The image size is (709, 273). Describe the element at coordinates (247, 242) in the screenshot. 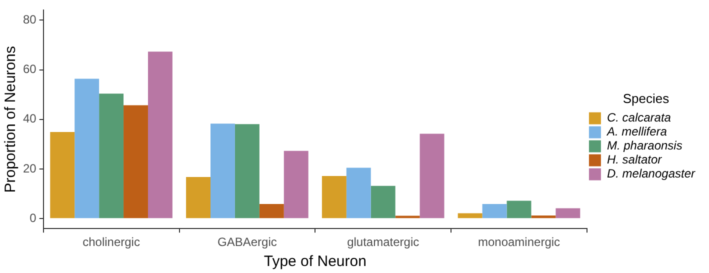

I see `x-tick-label: GABAergic` at that location.